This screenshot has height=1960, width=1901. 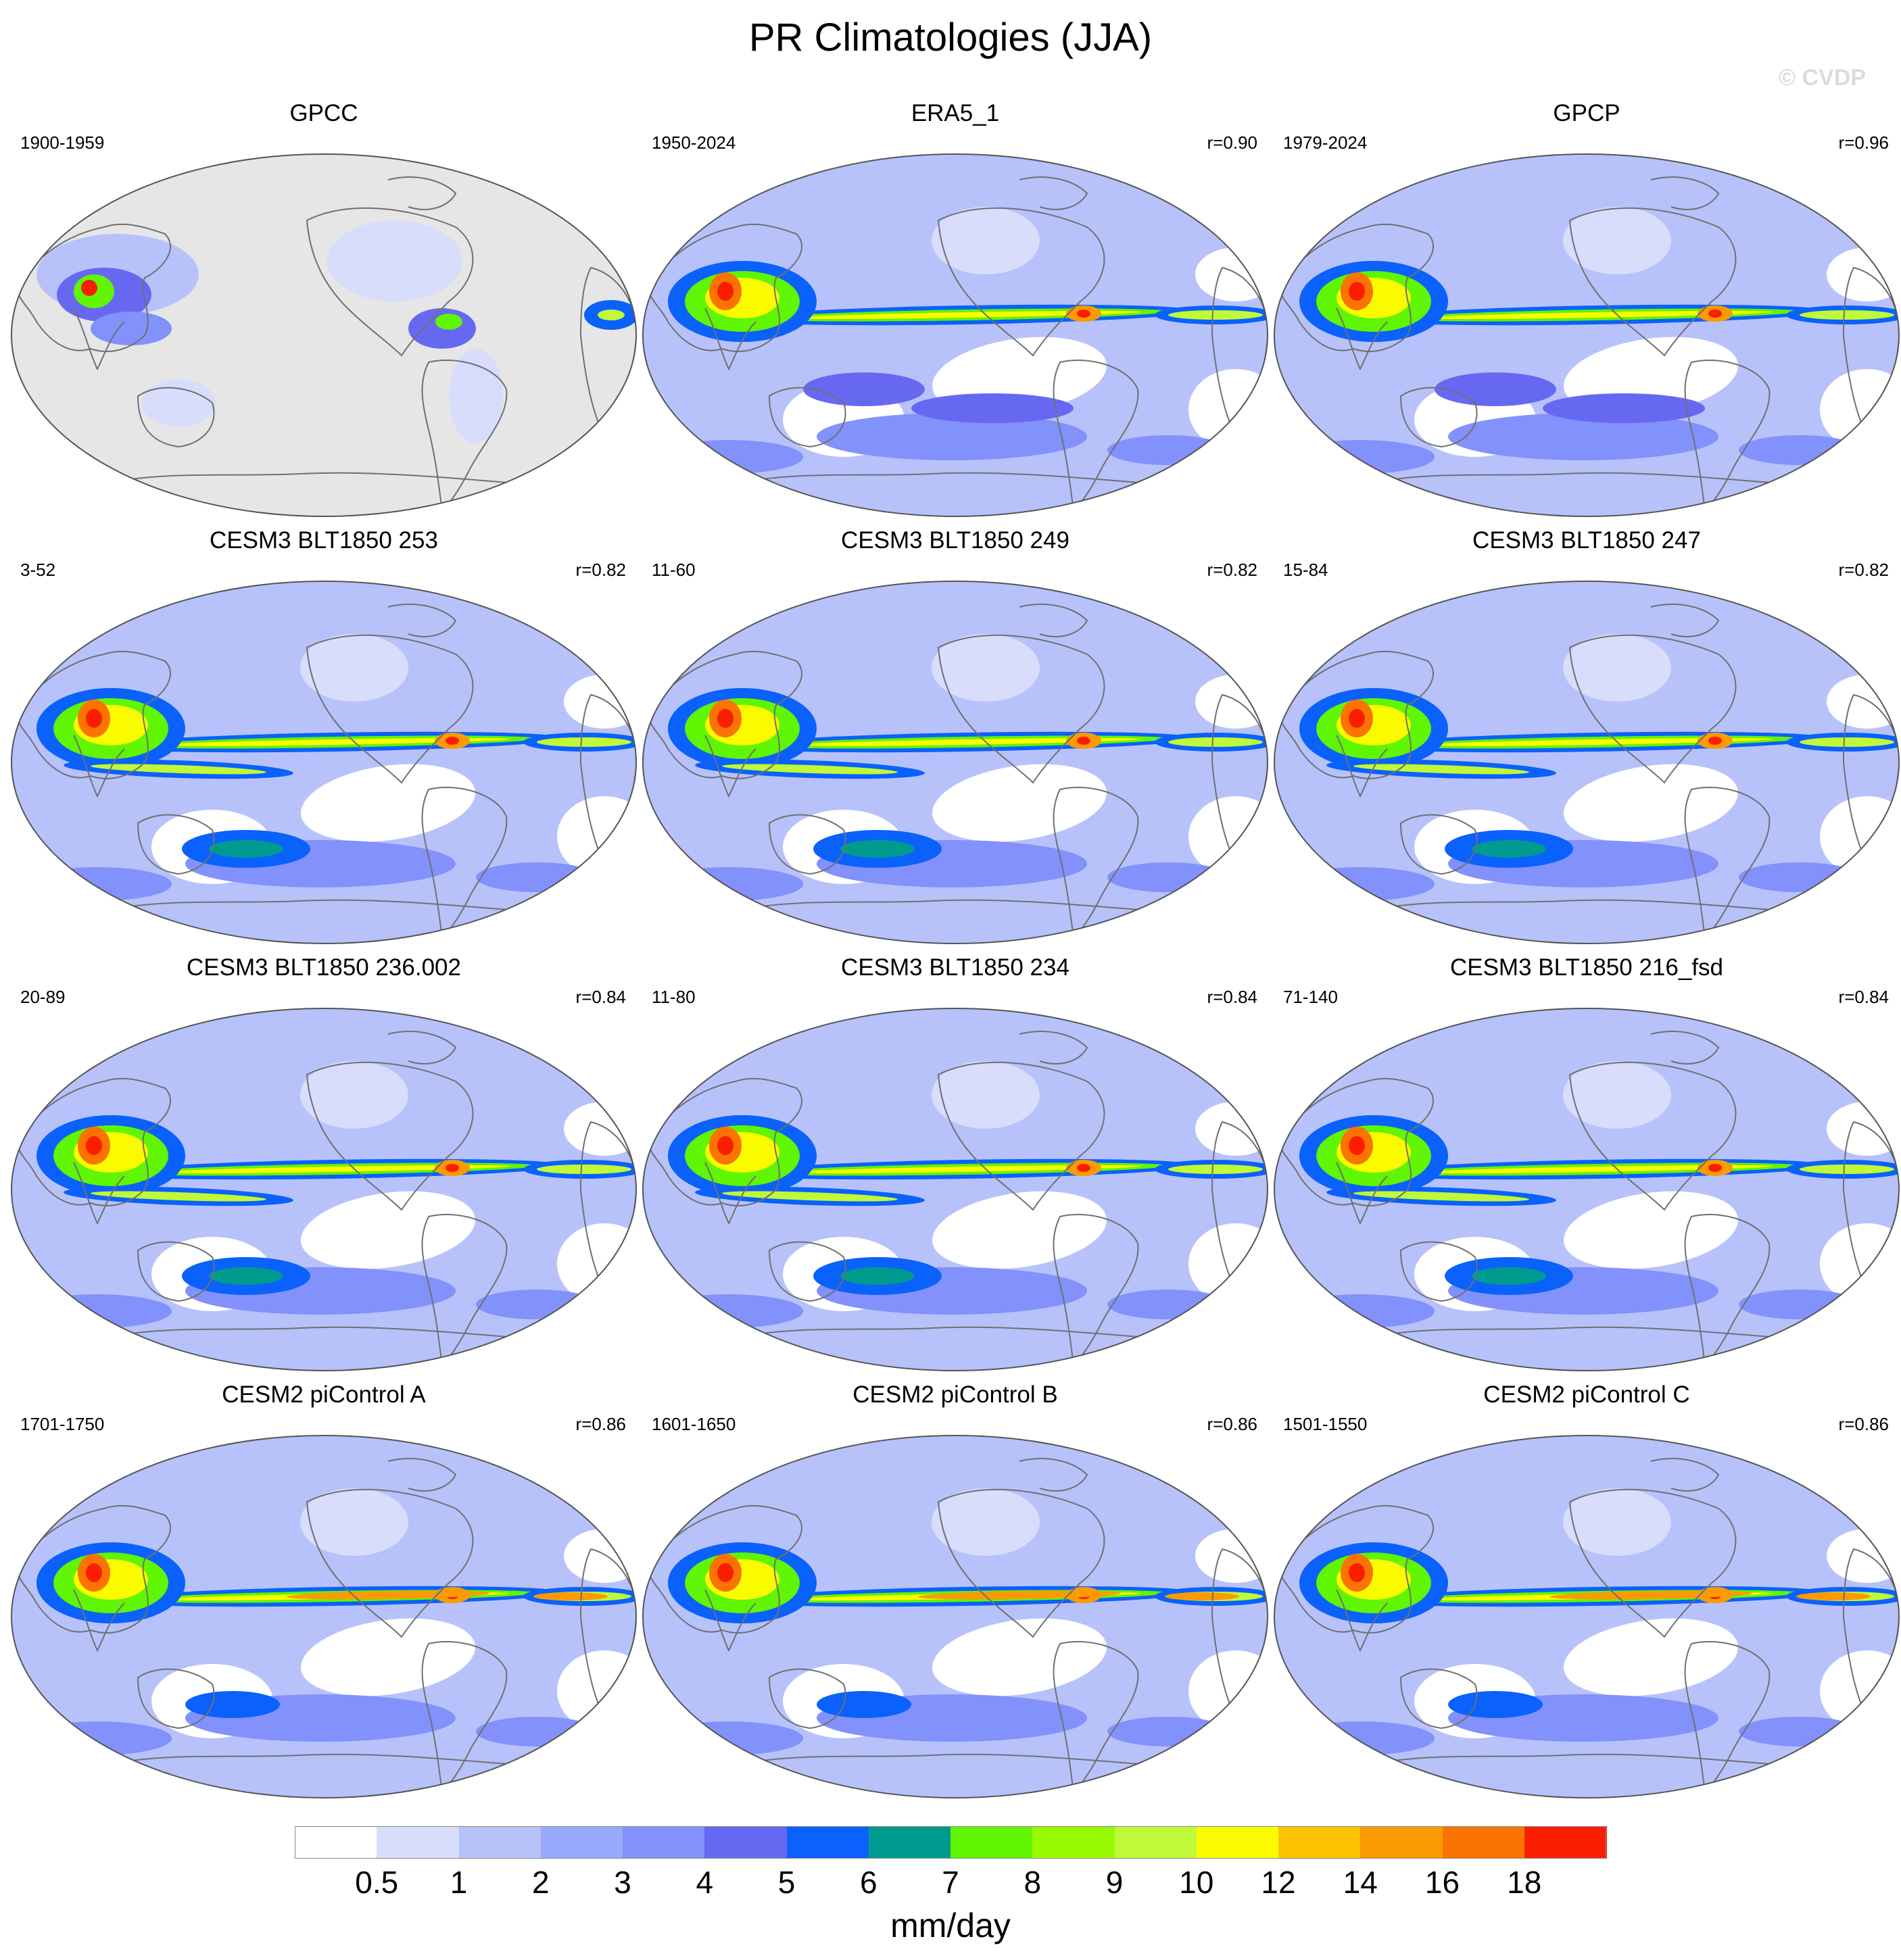 I want to click on colorbar-tick-label: 16, so click(x=1442, y=1882).